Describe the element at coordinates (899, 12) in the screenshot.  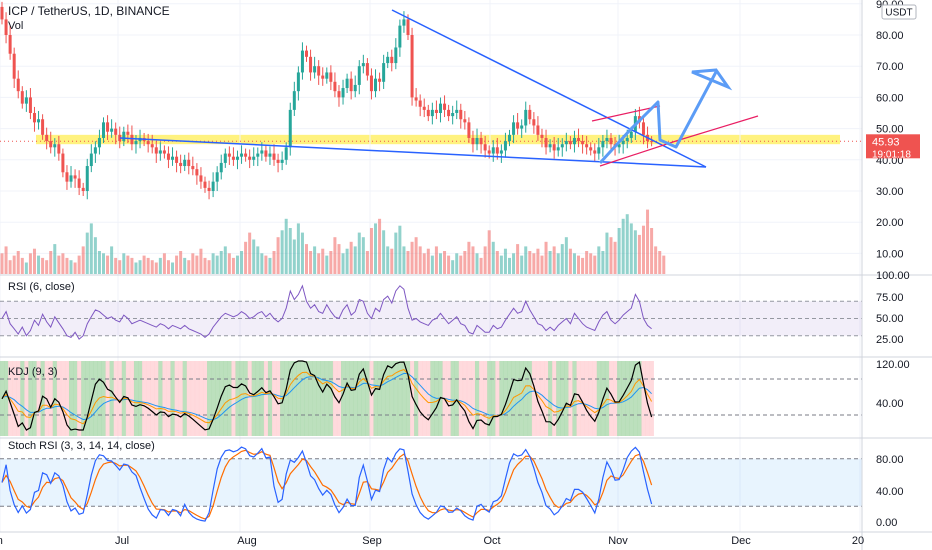
I see `currency-badge: USDT` at that location.